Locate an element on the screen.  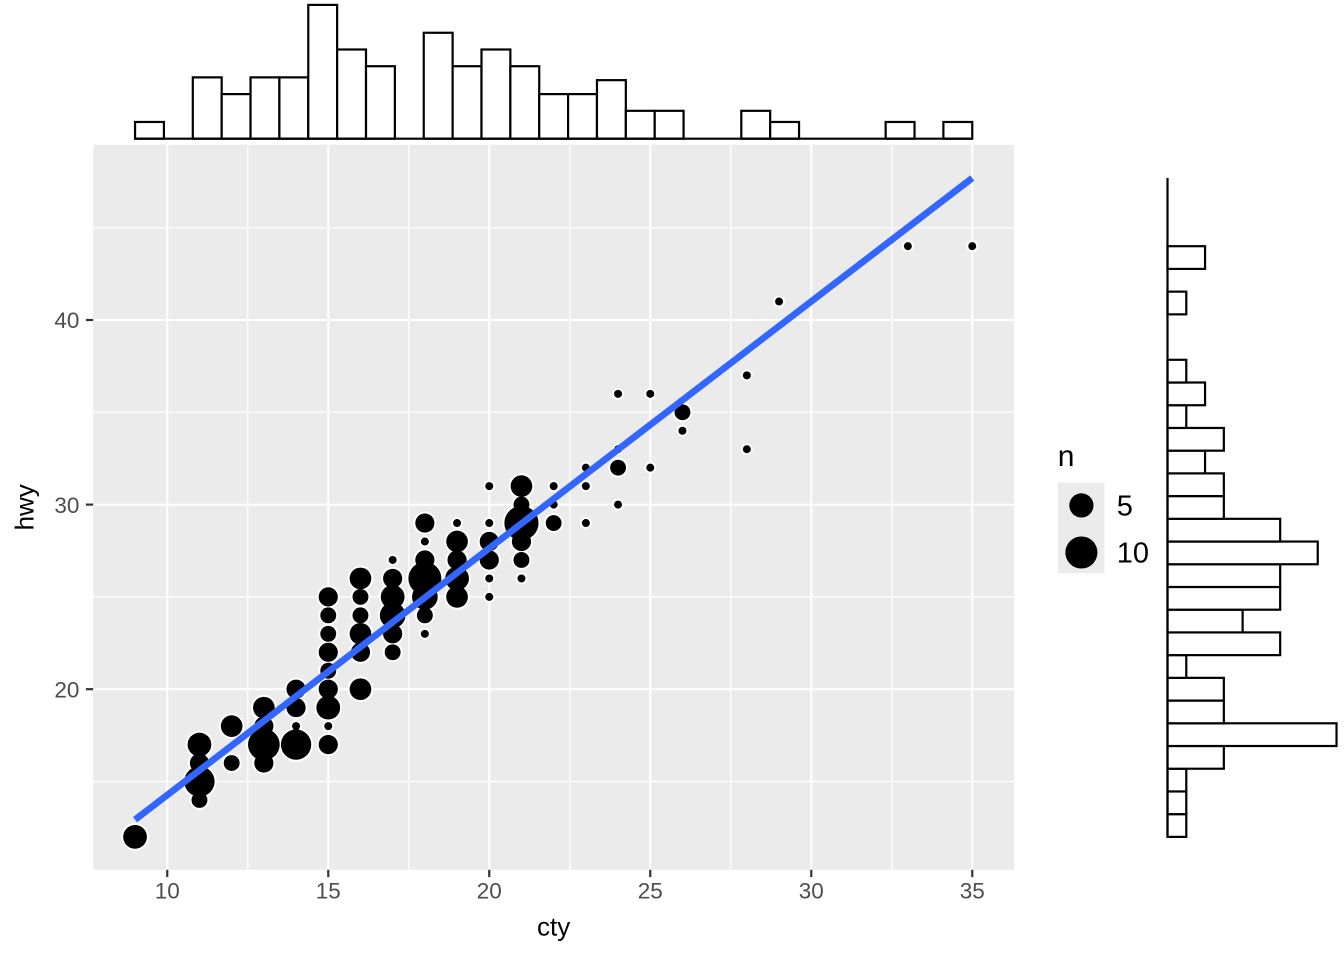
svg-text: hwy is located at coordinates (25, 507).